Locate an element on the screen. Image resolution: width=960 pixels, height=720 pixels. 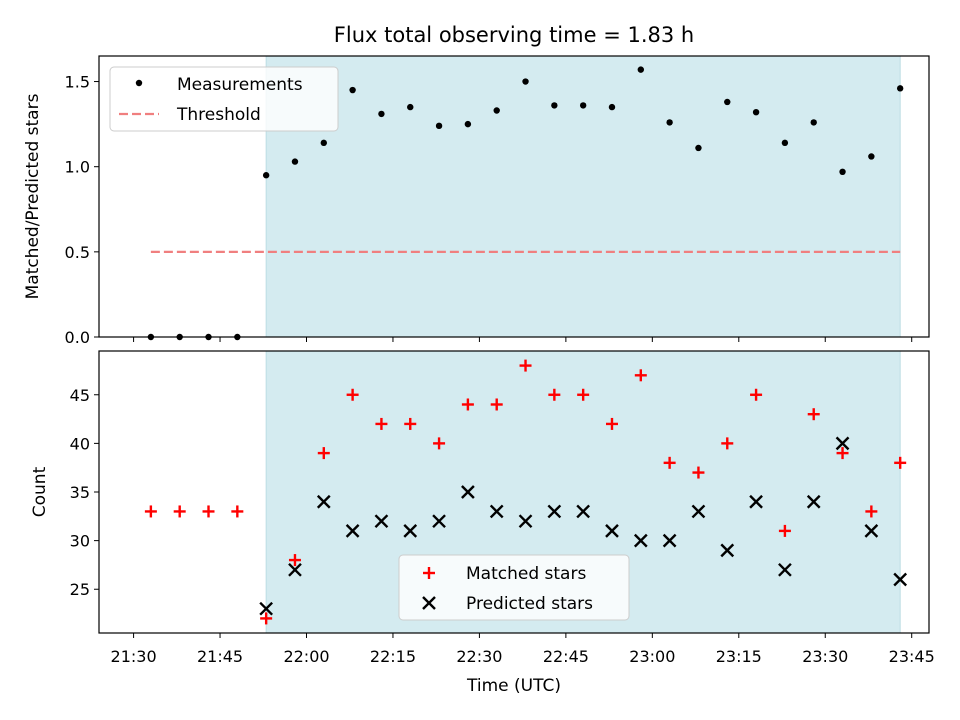
x-tick-label: 23:30 is located at coordinates (825, 656).